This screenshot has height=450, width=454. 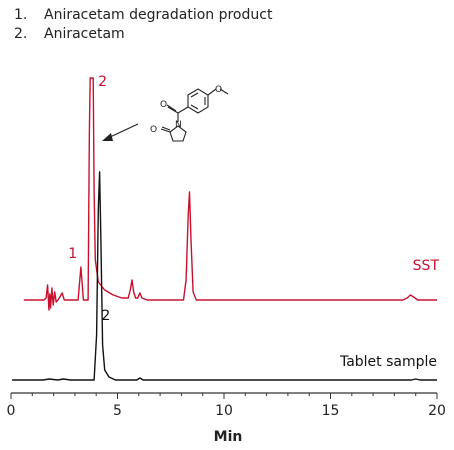 What do you see at coordinates (331, 411) in the screenshot?
I see `x-tick-label: 15` at bounding box center [331, 411].